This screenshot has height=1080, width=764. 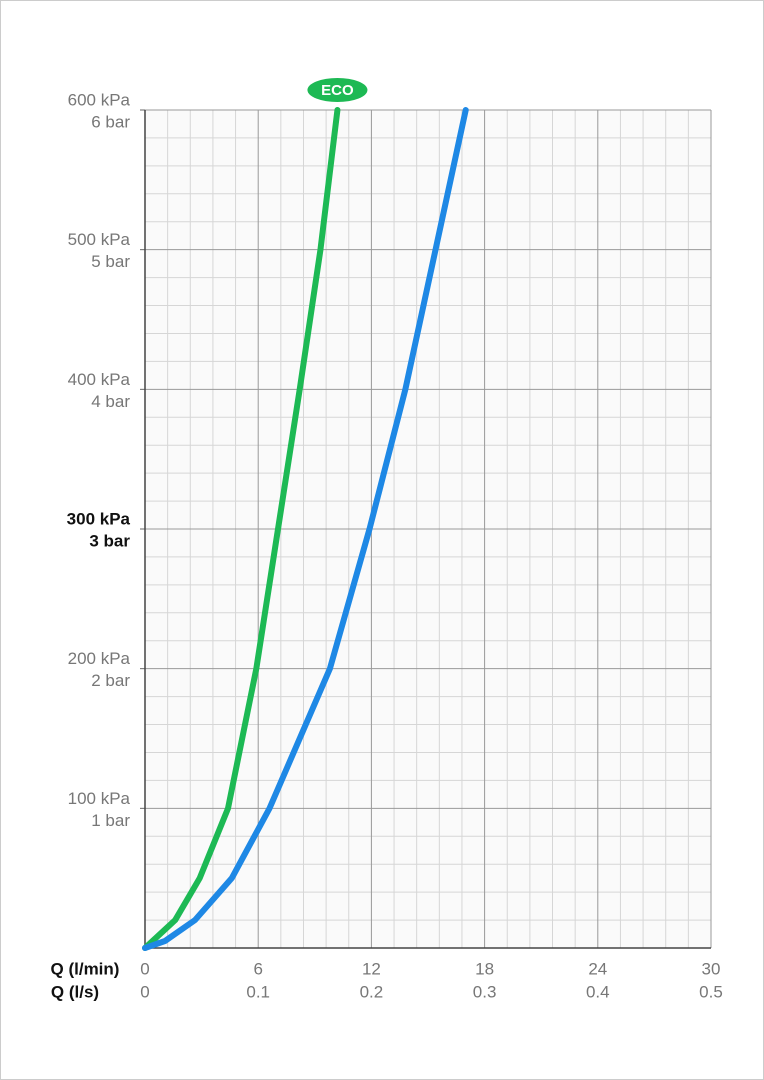 I want to click on x-tick-label: 12, so click(x=371, y=968).